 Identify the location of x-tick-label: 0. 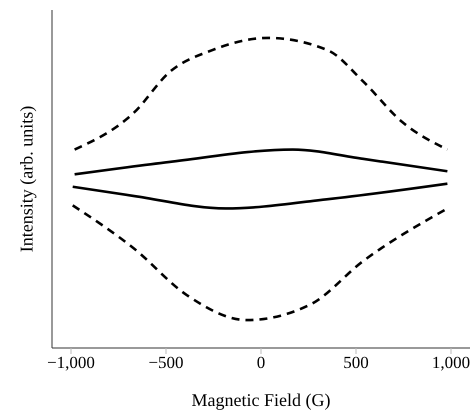
(261, 362).